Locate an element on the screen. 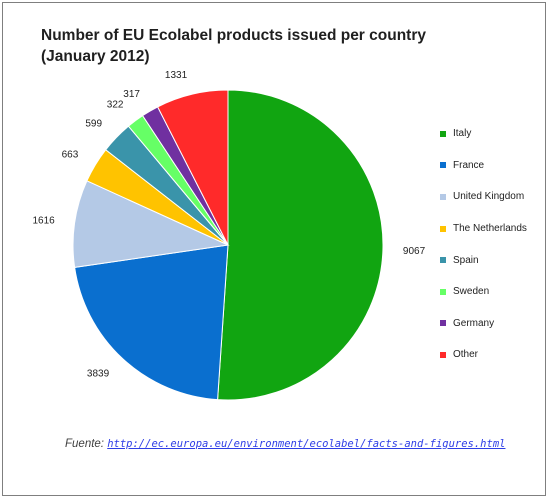 This screenshot has height=500, width=550. legend-label: Italy is located at coordinates (462, 134).